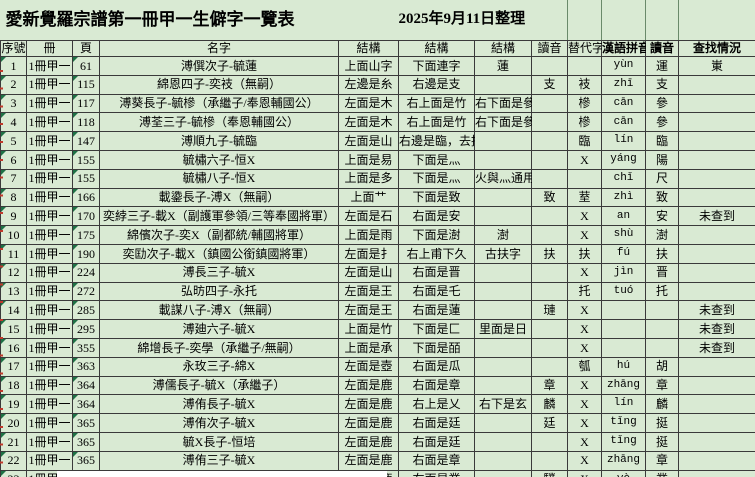 The image size is (755, 477). What do you see at coordinates (13, 141) in the screenshot?
I see `cell-no: 5` at bounding box center [13, 141].